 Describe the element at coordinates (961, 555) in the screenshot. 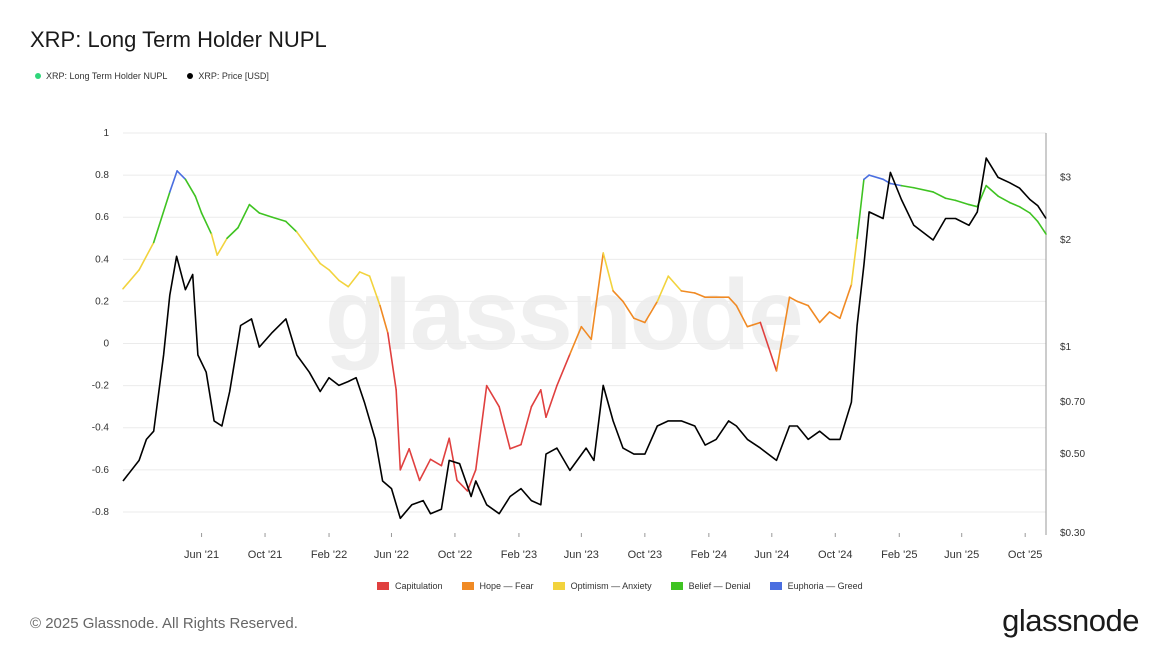

I see `x-tick-label: Jun '25` at that location.